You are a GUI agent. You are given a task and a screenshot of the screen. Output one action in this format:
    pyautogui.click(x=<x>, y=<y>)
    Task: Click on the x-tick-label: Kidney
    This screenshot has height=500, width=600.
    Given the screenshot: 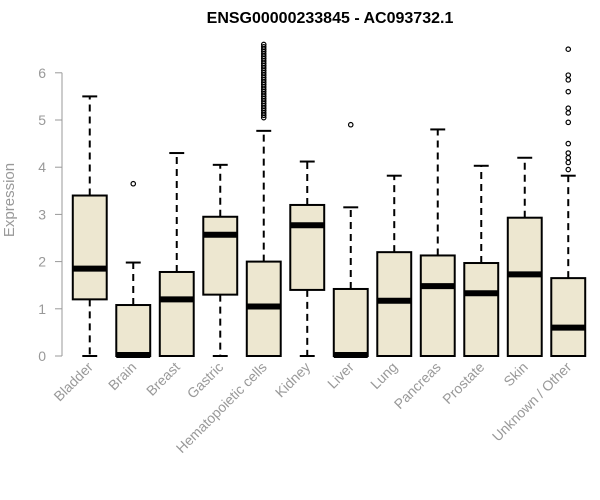 What is the action you would take?
    pyautogui.click(x=293, y=380)
    